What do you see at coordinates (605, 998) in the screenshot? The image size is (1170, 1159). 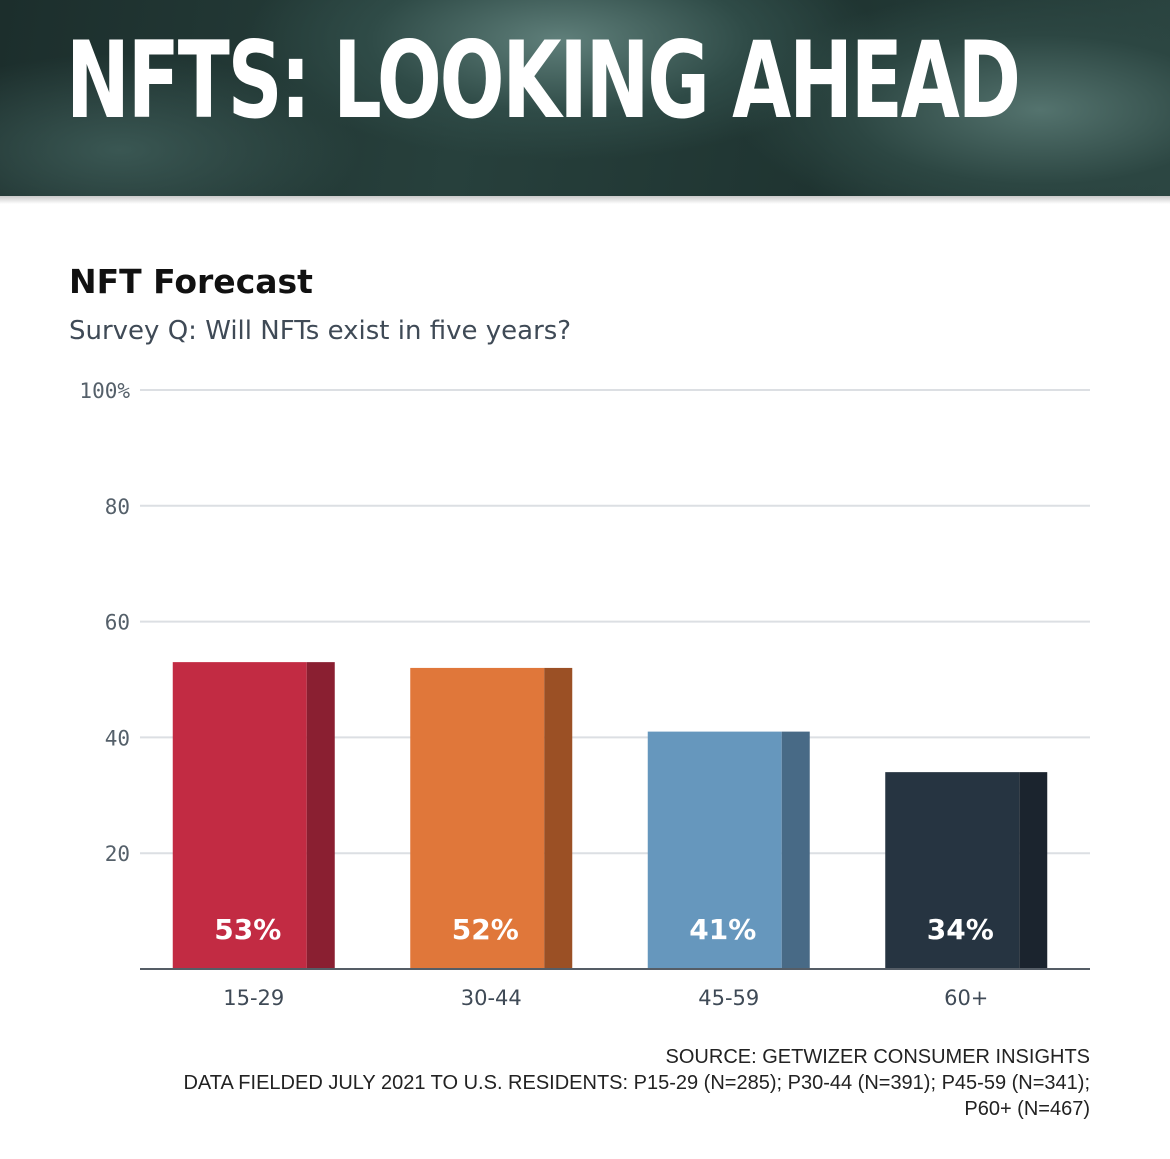 I see `x-axis-labels: 15-29 30-44 45-59 60+` at bounding box center [605, 998].